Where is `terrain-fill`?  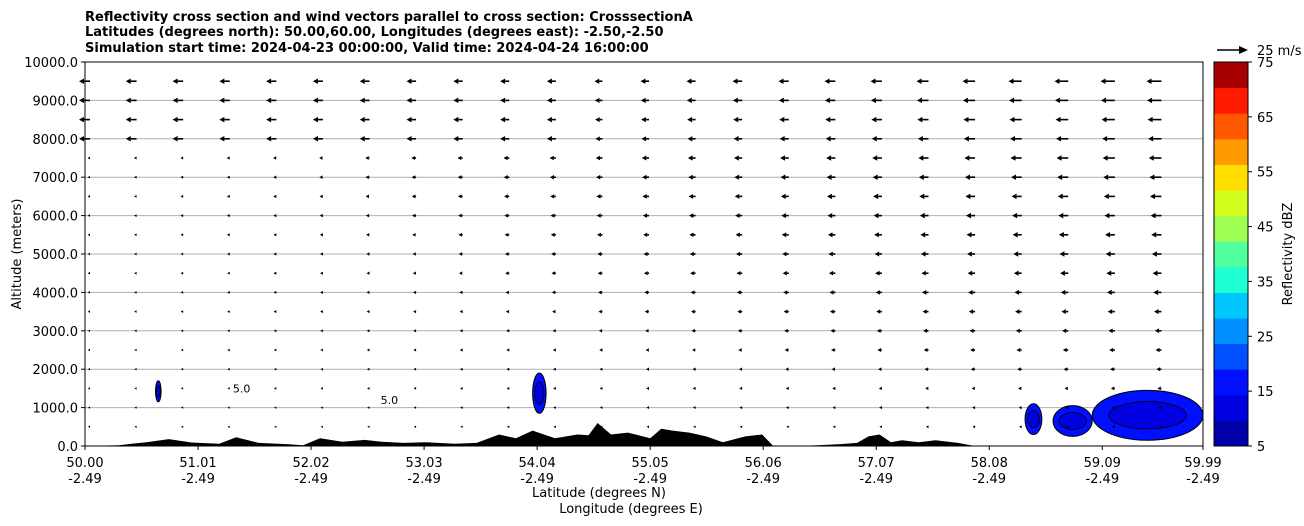 terrain-fill is located at coordinates (644, 434).